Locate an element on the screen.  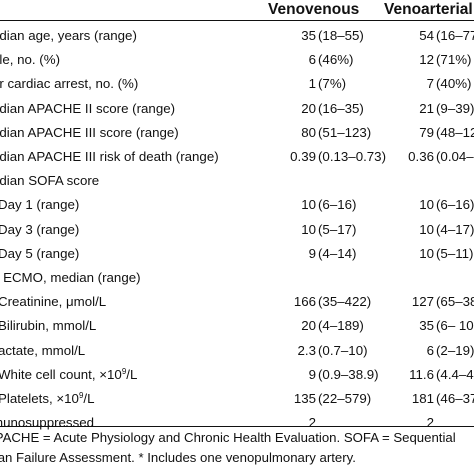
column-header-venoarterial: Venoarterial is located at coordinates (428, 9).